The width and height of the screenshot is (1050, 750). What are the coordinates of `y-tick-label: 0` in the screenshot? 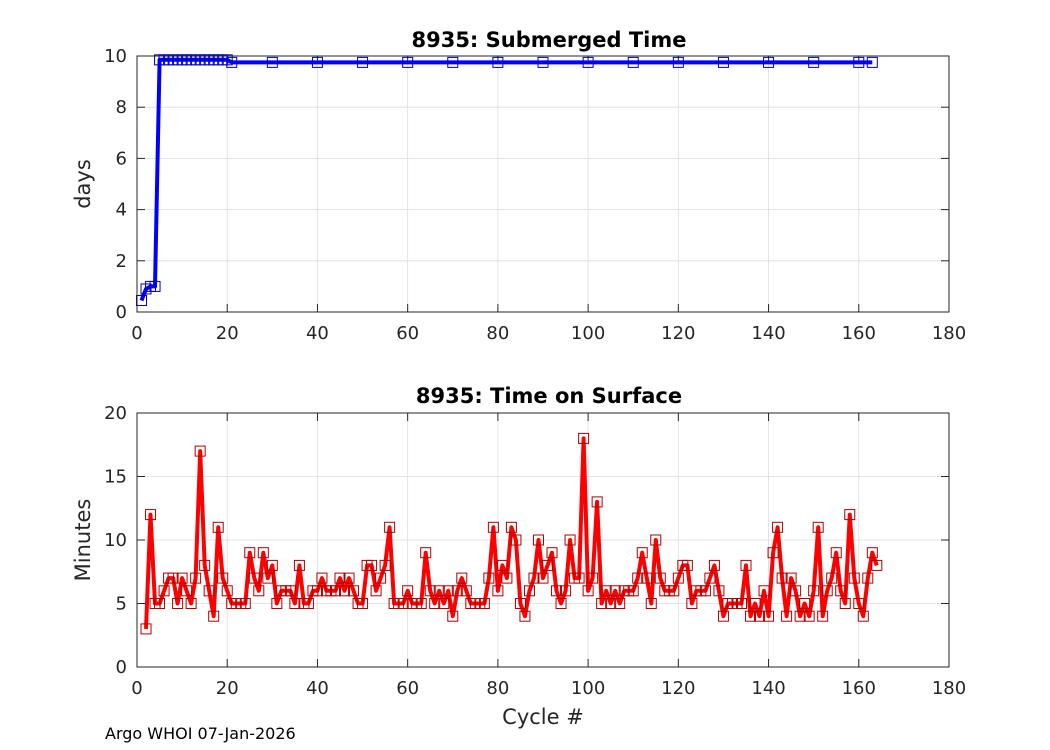 It's located at (121, 312).